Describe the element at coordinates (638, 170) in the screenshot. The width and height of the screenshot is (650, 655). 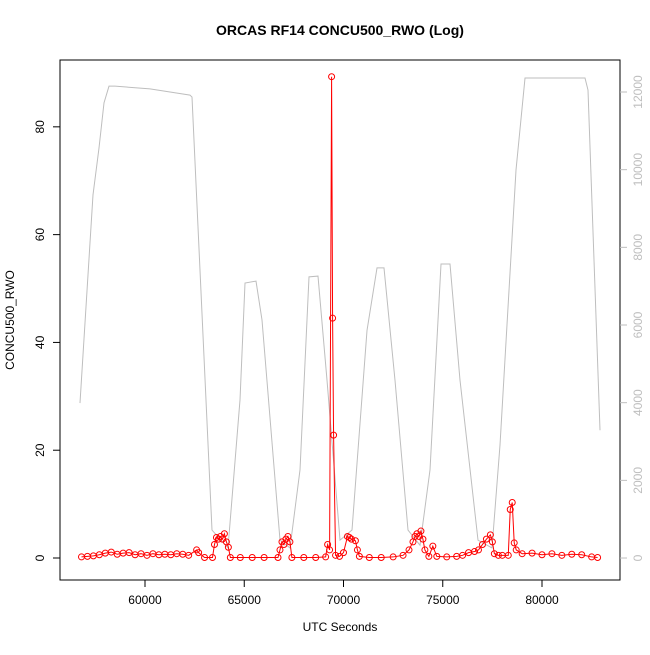
I see `y2-tick-label: 10000` at that location.